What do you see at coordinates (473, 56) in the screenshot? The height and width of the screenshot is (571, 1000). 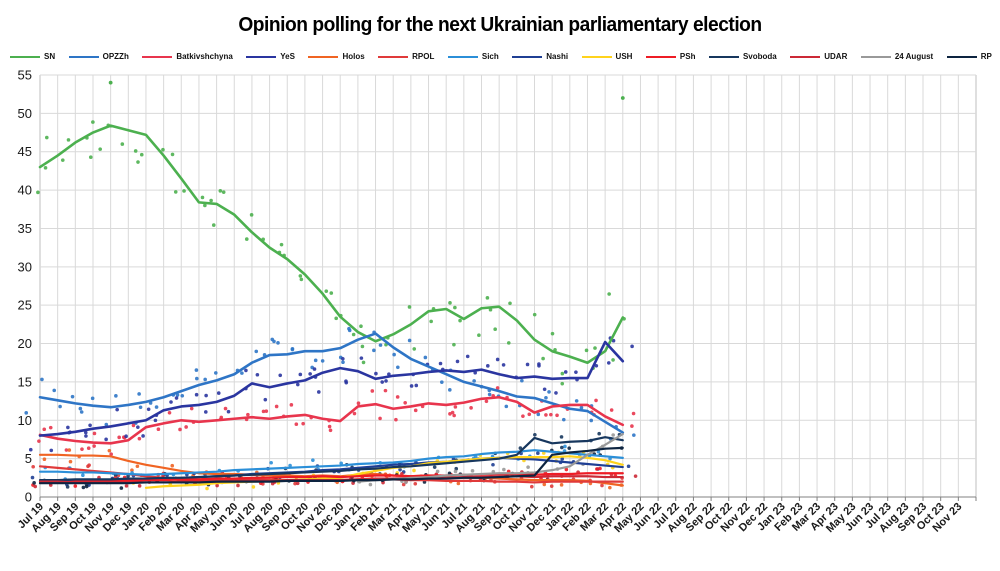 I see `legend-item-Sich: Sich` at bounding box center [473, 56].